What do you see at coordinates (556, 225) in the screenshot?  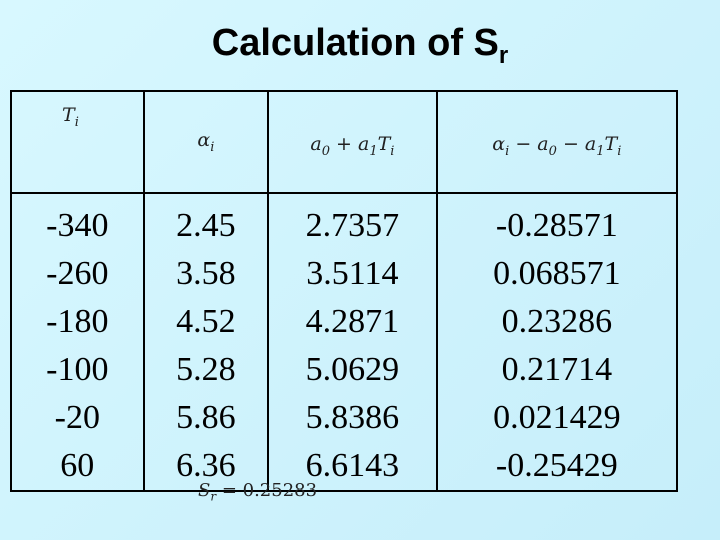 I see `cell: -0.28571` at bounding box center [556, 225].